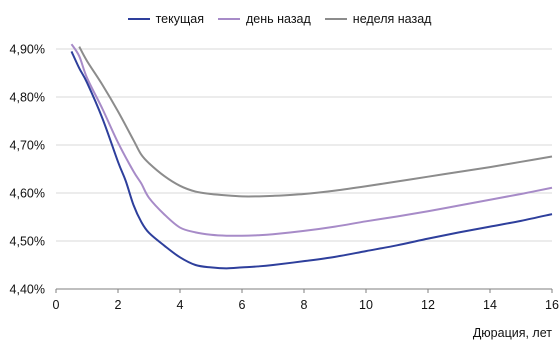 The height and width of the screenshot is (344, 559). What do you see at coordinates (138, 19) in the screenshot?
I see `legend-swatch-current` at bounding box center [138, 19].